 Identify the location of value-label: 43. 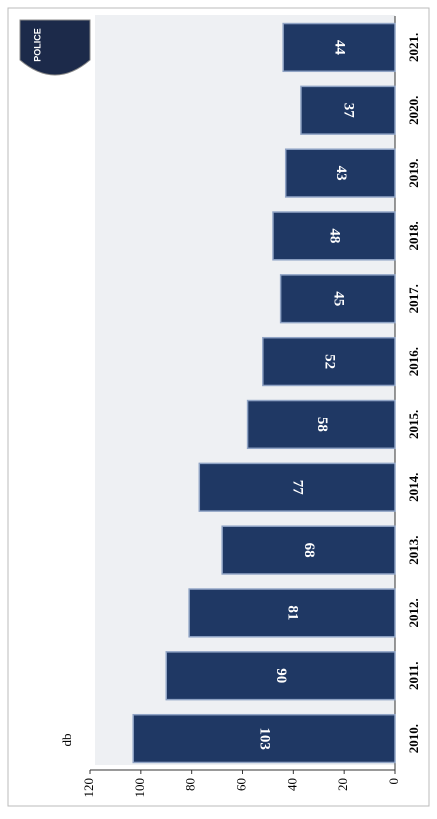
(341, 173).